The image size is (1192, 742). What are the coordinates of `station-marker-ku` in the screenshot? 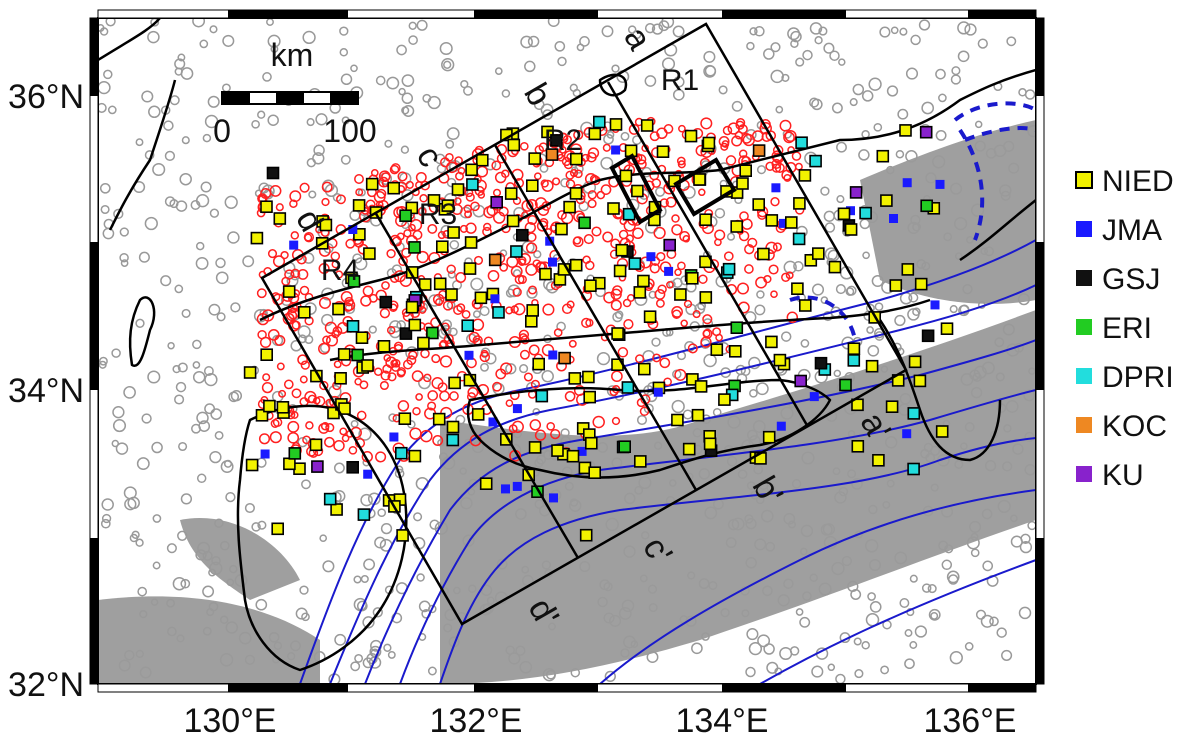 It's located at (801, 381).